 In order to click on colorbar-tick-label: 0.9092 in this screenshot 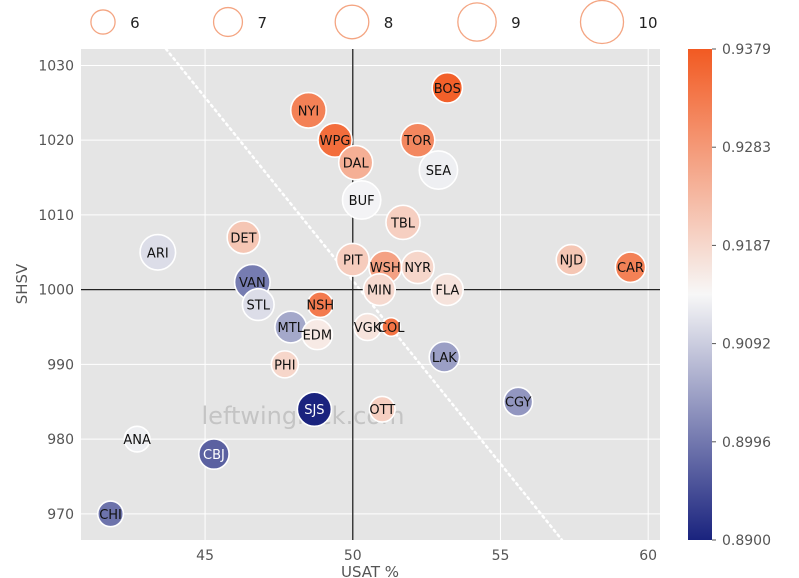, I will do `click(746, 345)`.